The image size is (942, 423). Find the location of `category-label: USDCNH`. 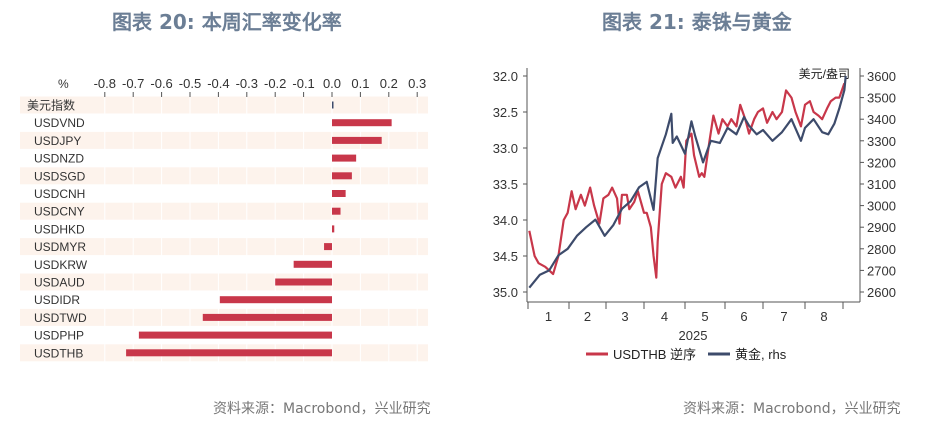

category-label: USDCNH is located at coordinates (59, 194).